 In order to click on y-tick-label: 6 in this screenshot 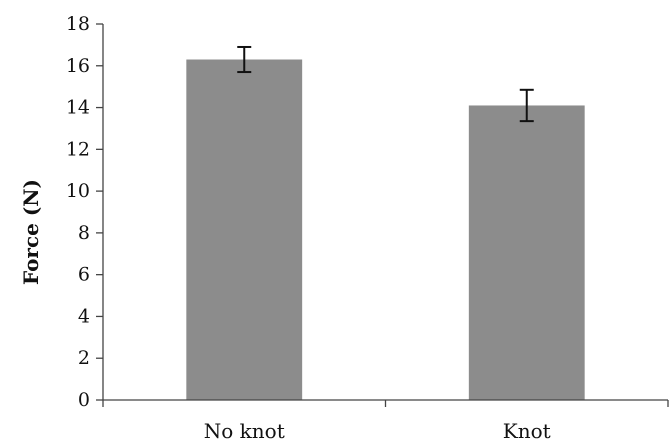, I will do `click(84, 275)`.